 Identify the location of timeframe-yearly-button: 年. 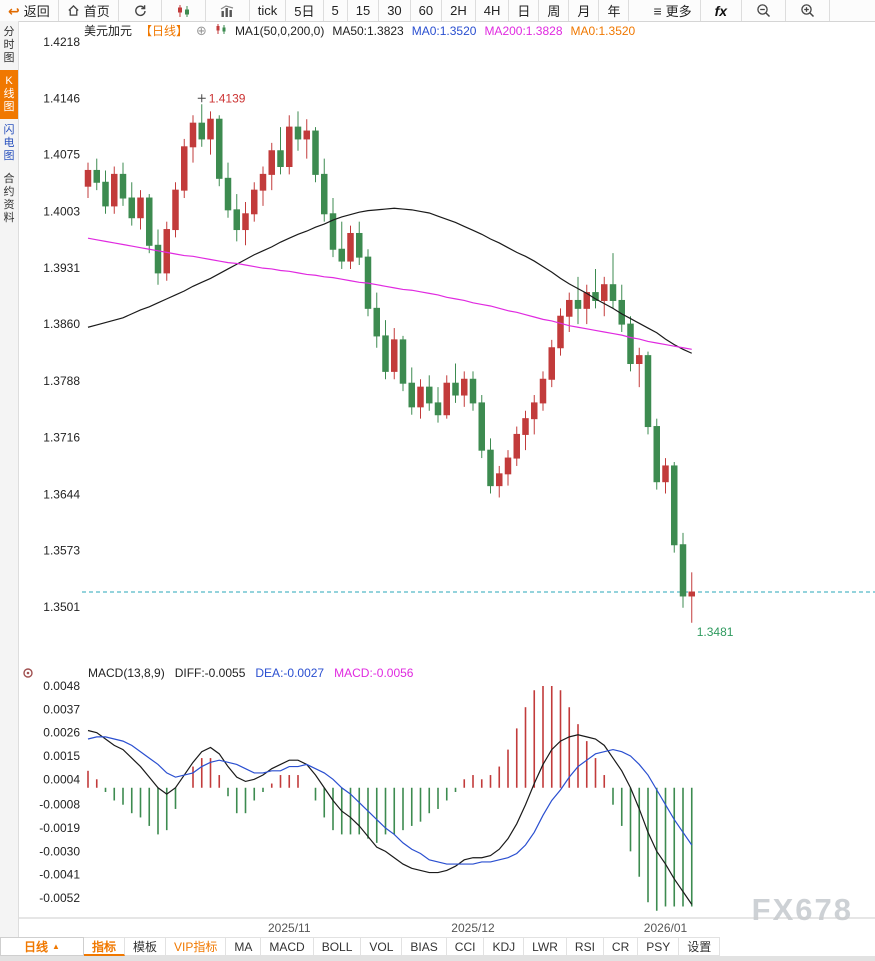
(614, 10).